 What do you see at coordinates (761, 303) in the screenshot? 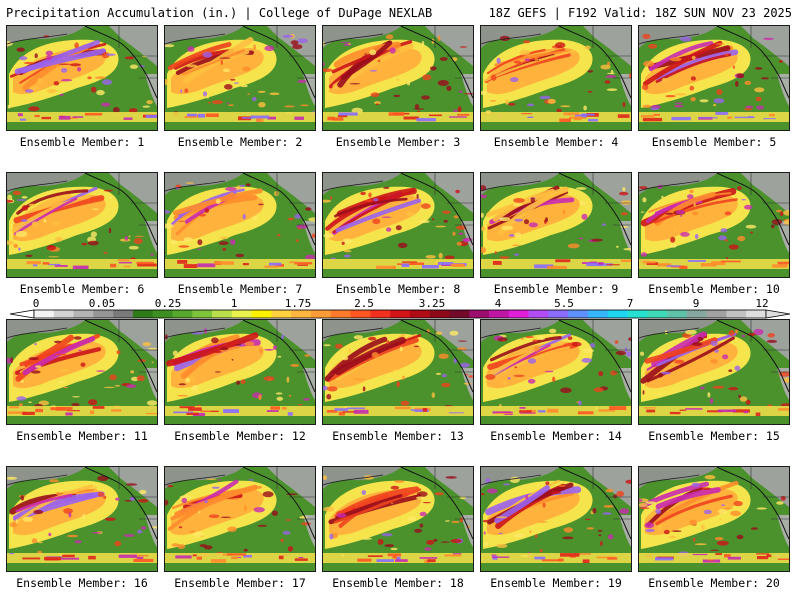
I see `legend-tick-label: 12` at bounding box center [761, 303].